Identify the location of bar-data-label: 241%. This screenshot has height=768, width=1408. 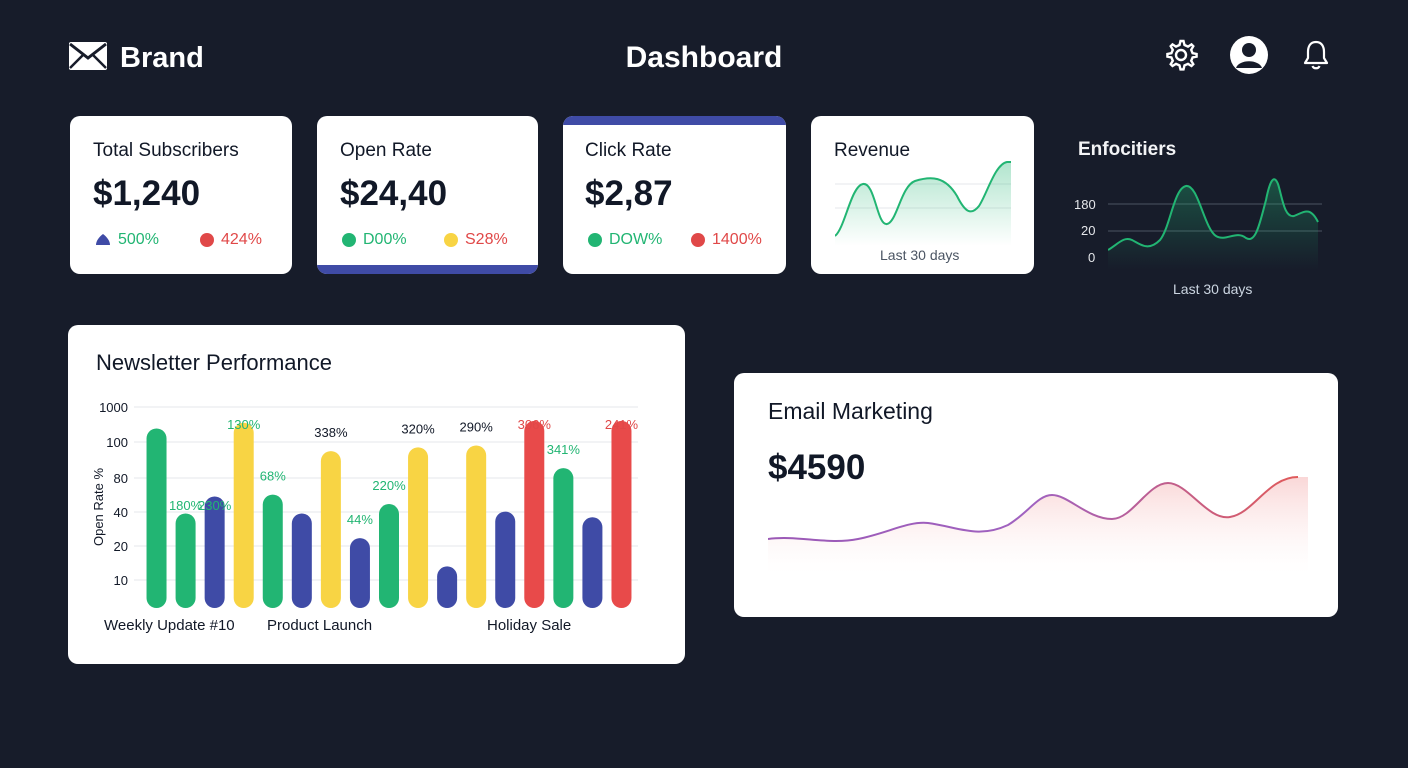
(622, 424).